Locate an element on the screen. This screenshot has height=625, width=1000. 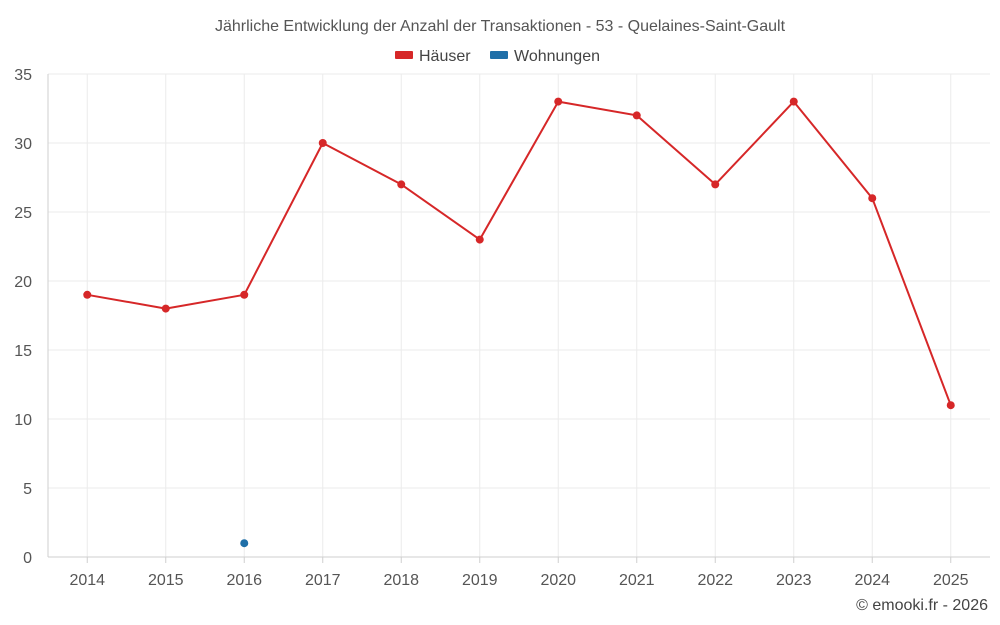
y-tick-label: 25 is located at coordinates (23, 213).